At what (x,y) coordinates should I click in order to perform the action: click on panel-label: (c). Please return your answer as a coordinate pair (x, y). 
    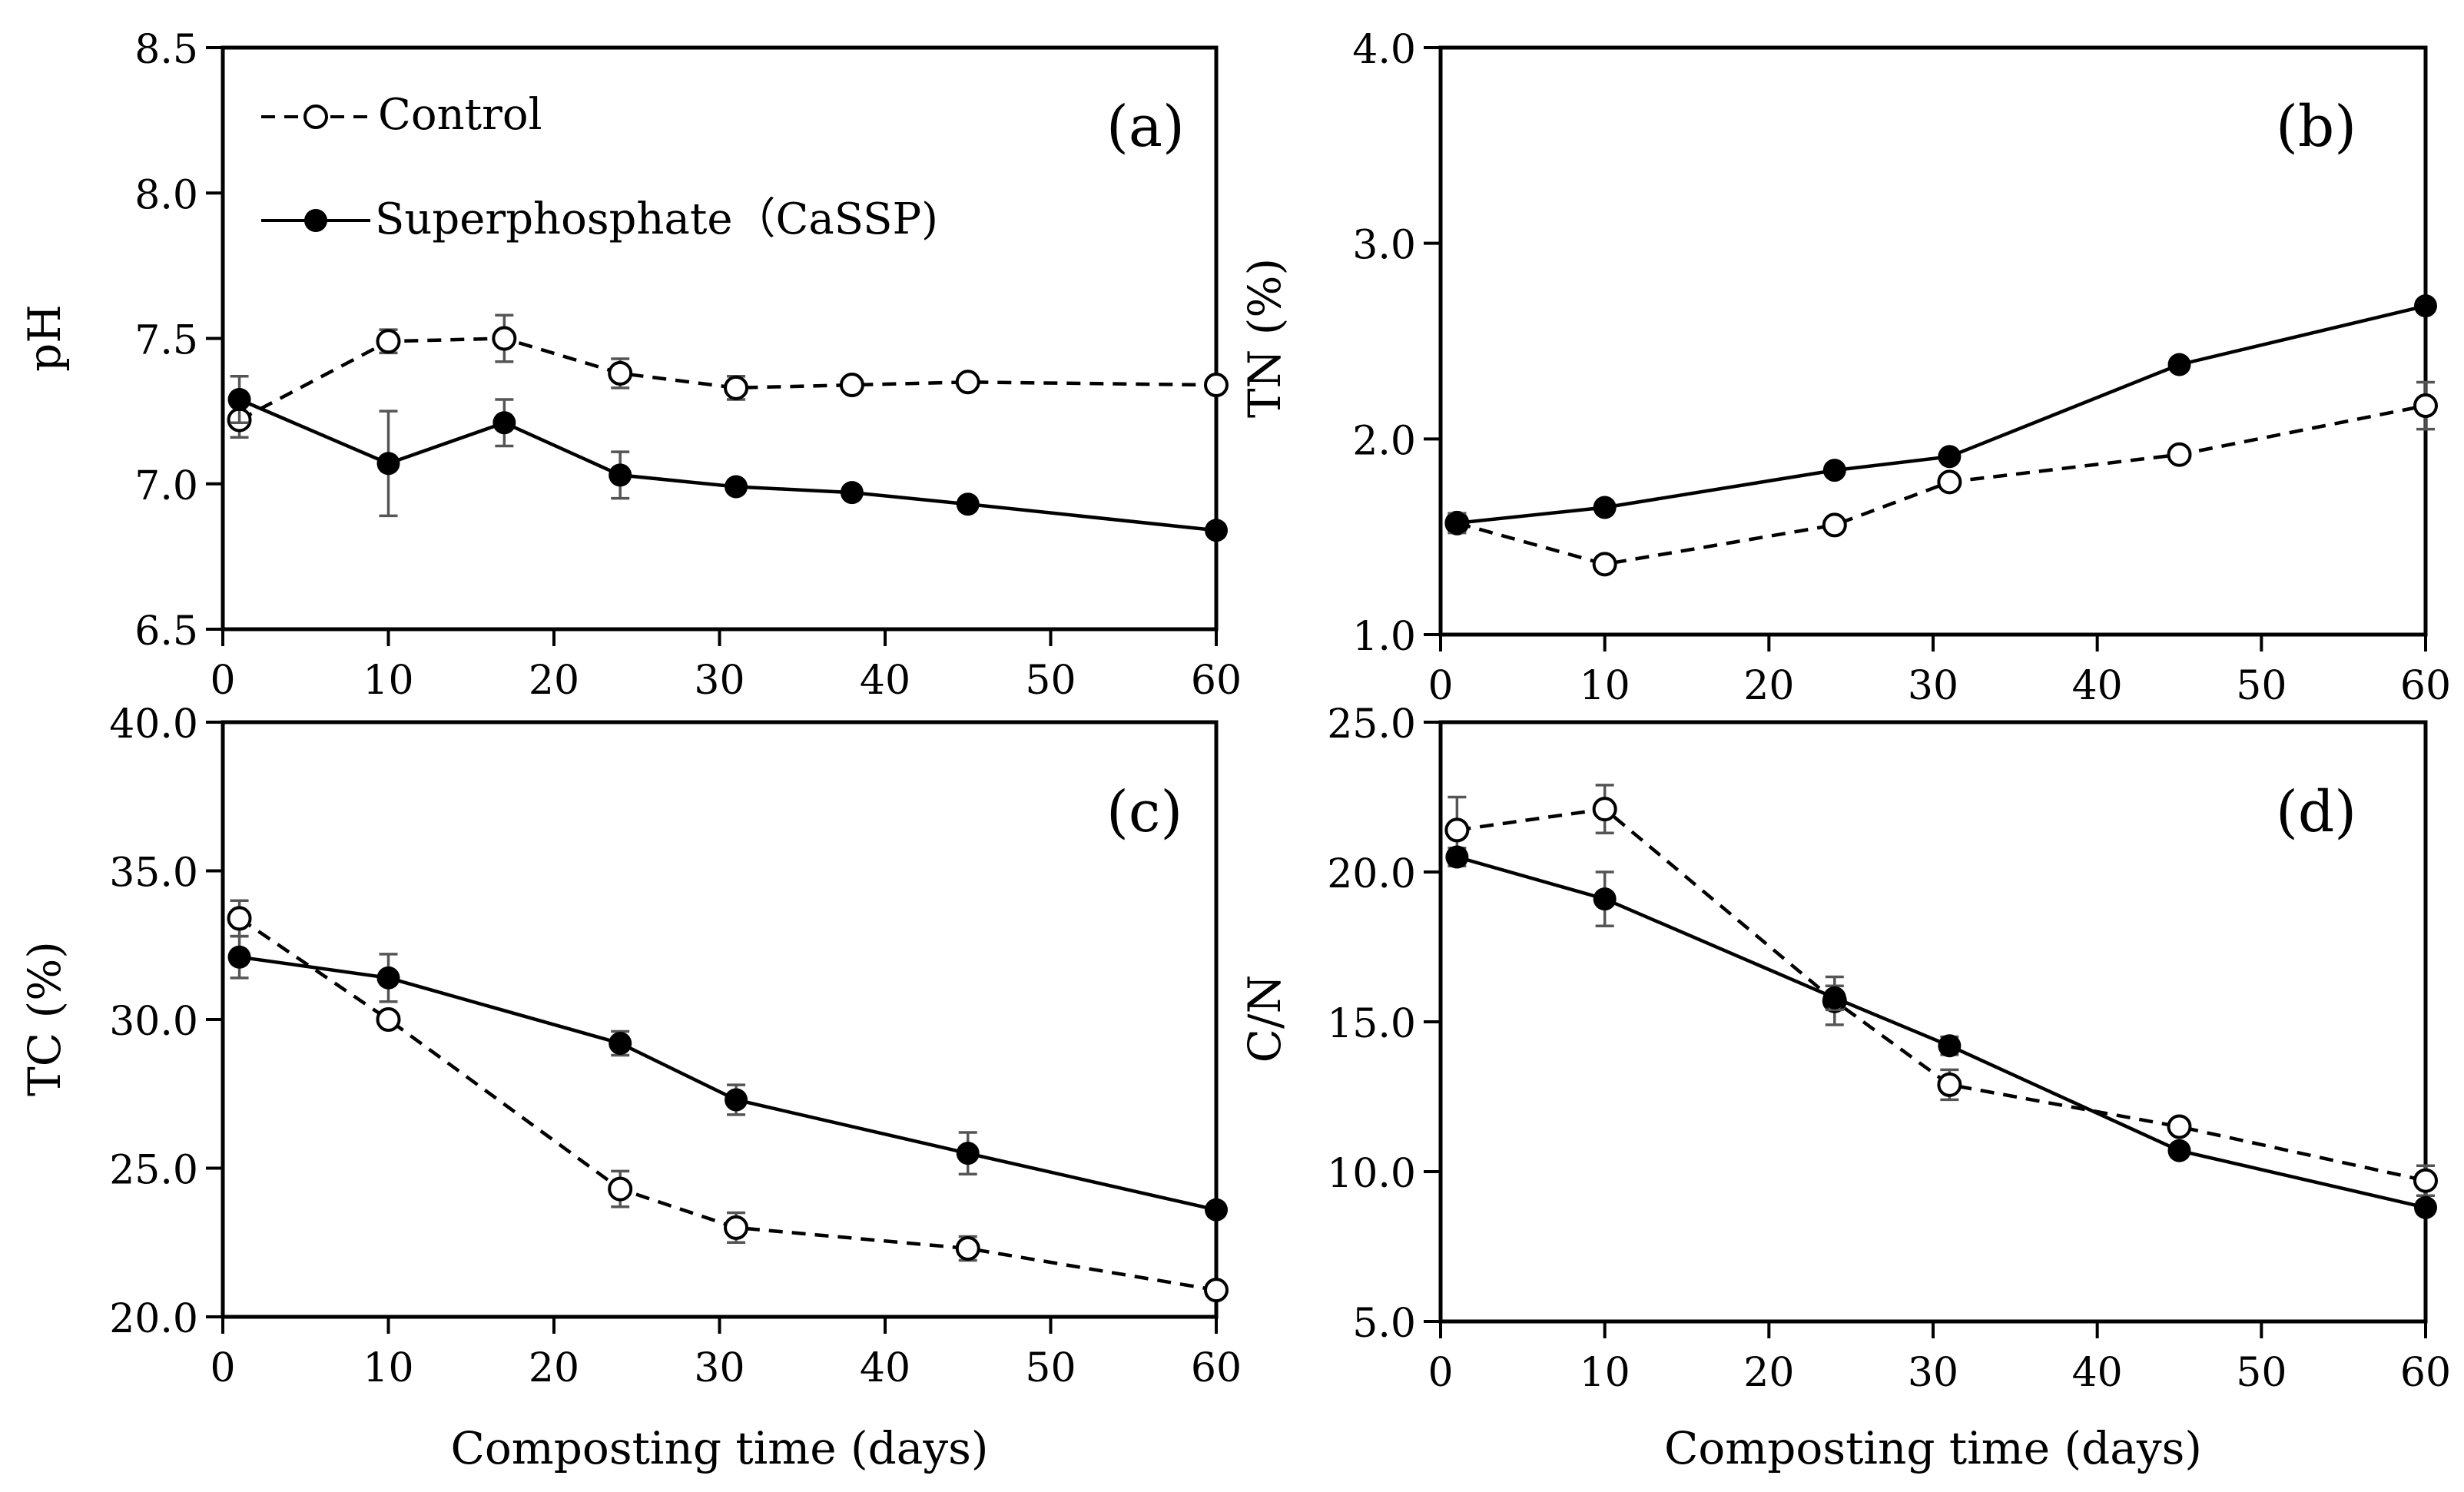
    Looking at the image, I should click on (1144, 812).